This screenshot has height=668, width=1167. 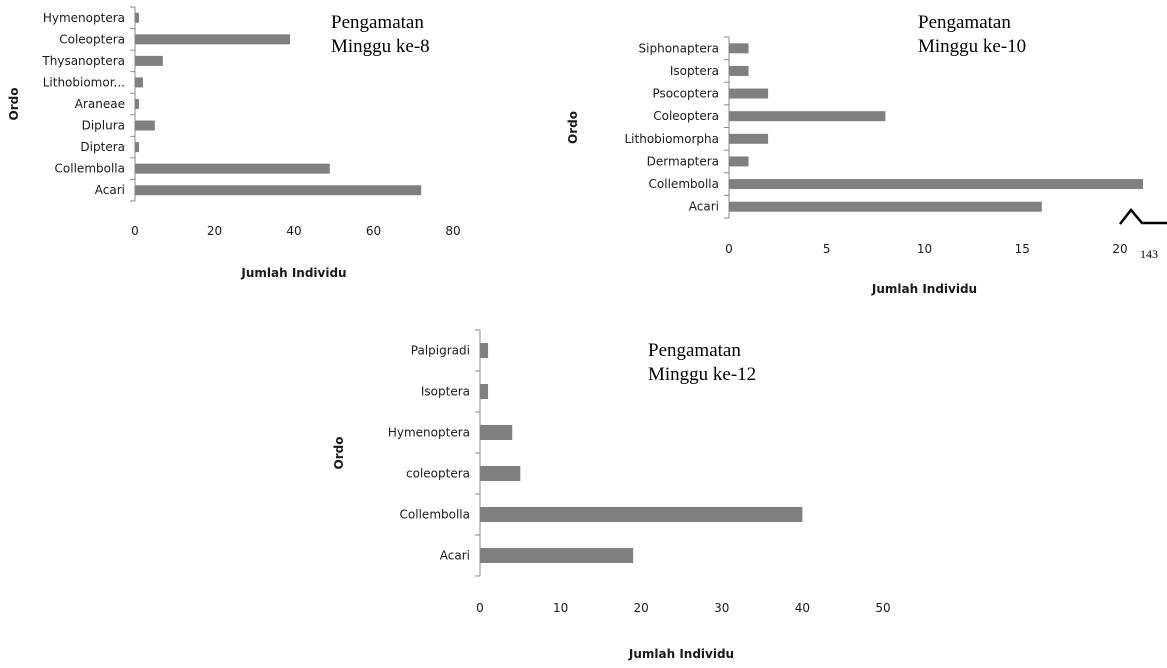 I want to click on category-label: Lithobiomorpha, so click(x=671, y=139).